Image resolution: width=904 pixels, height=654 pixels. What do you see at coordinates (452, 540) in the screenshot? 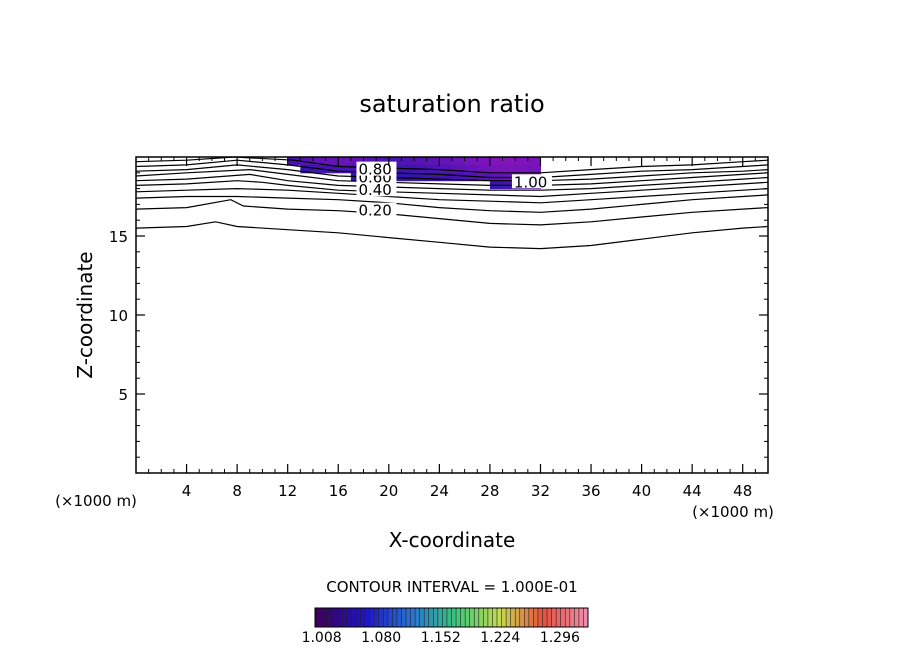
I see `x-axis-label: X-coordinate` at bounding box center [452, 540].